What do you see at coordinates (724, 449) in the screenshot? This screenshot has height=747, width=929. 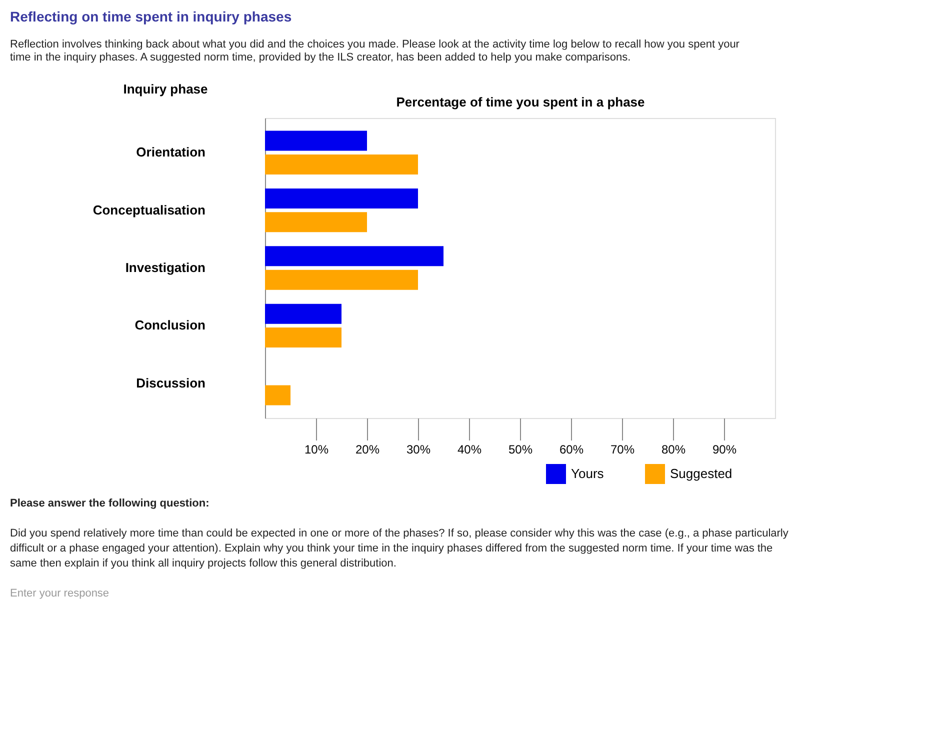 I see `x-tick-label: 90%` at bounding box center [724, 449].